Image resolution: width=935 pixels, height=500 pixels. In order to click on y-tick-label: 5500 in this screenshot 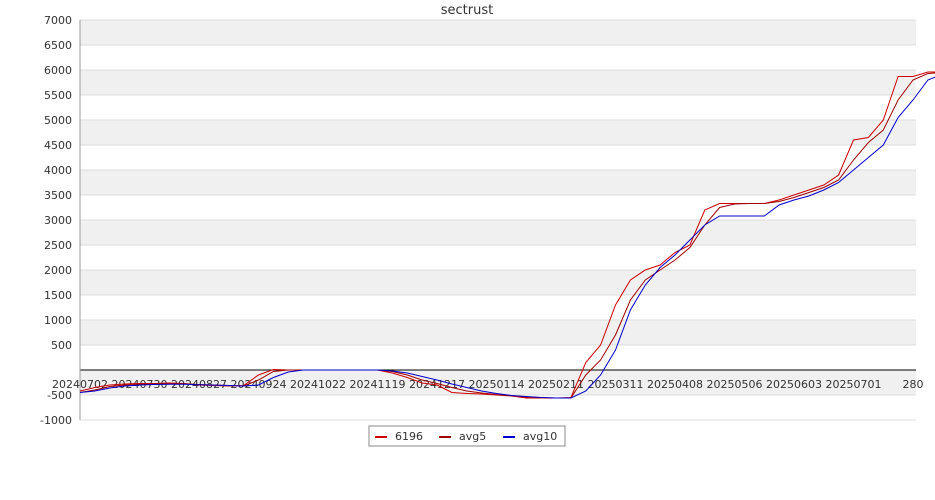, I will do `click(58, 95)`.